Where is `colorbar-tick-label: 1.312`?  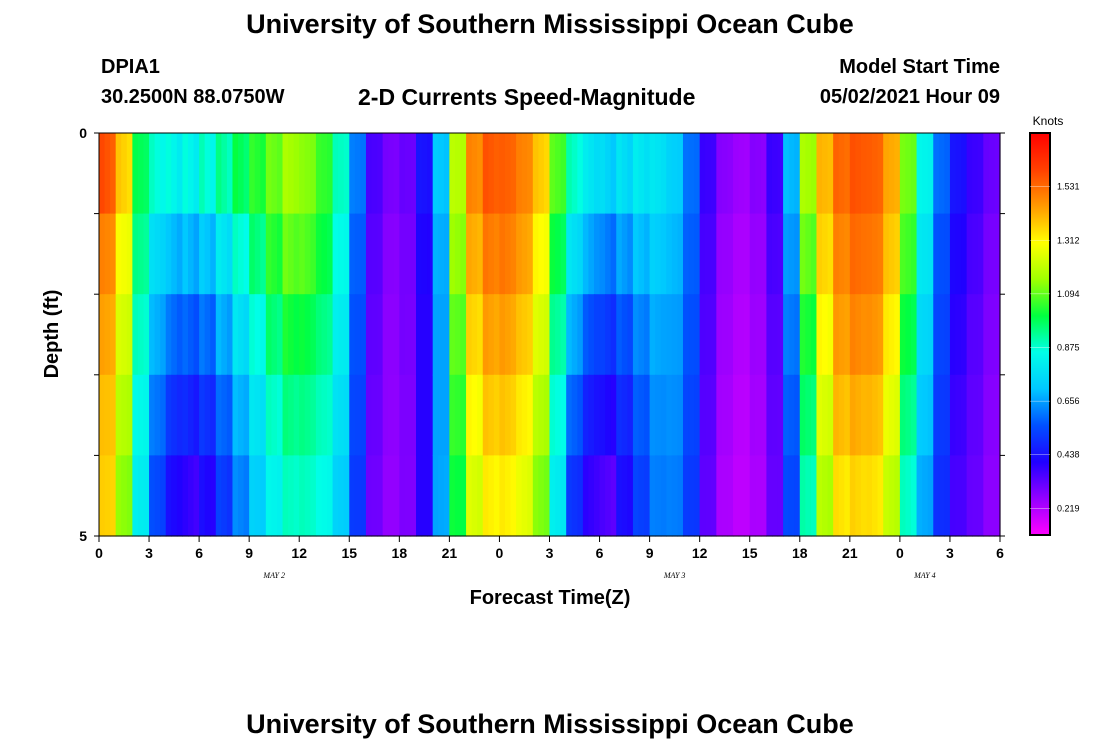
colorbar-tick-label: 1.312 is located at coordinates (1068, 240).